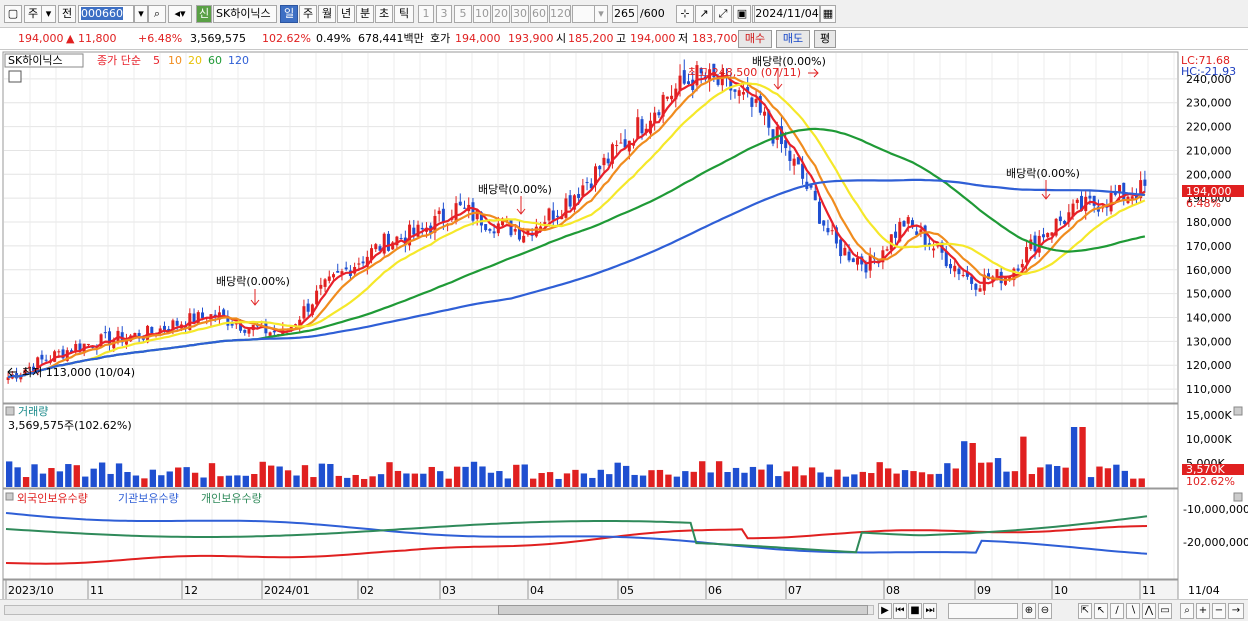  Describe the element at coordinates (539, 14) in the screenshot. I see `interval-60: 60` at that location.